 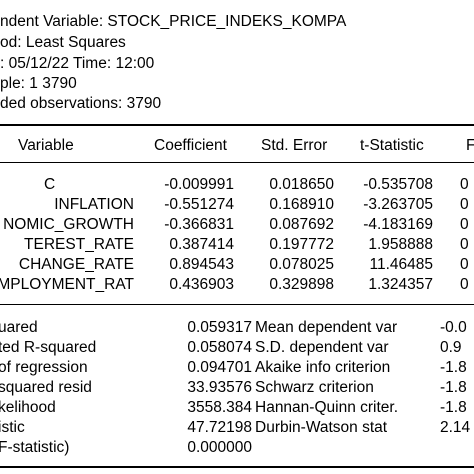 I want to click on std-error-value: 0.197772, so click(x=301, y=244).